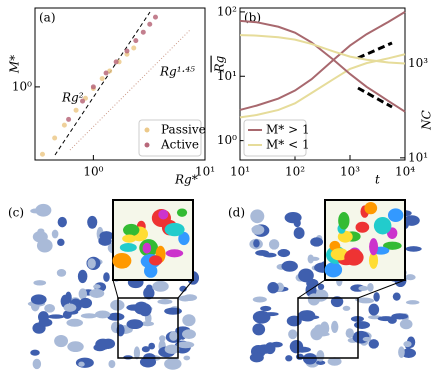 The width and height of the screenshot is (437, 378). I want to click on y-axis-label: M*, so click(15, 64).